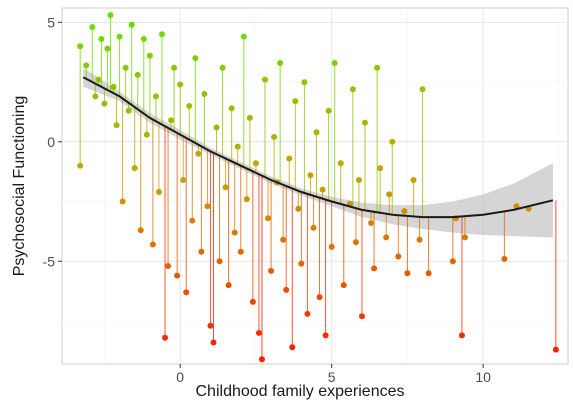 Image resolution: width=573 pixels, height=401 pixels. What do you see at coordinates (300, 391) in the screenshot?
I see `x-axis-title: Childhood family experiences` at bounding box center [300, 391].